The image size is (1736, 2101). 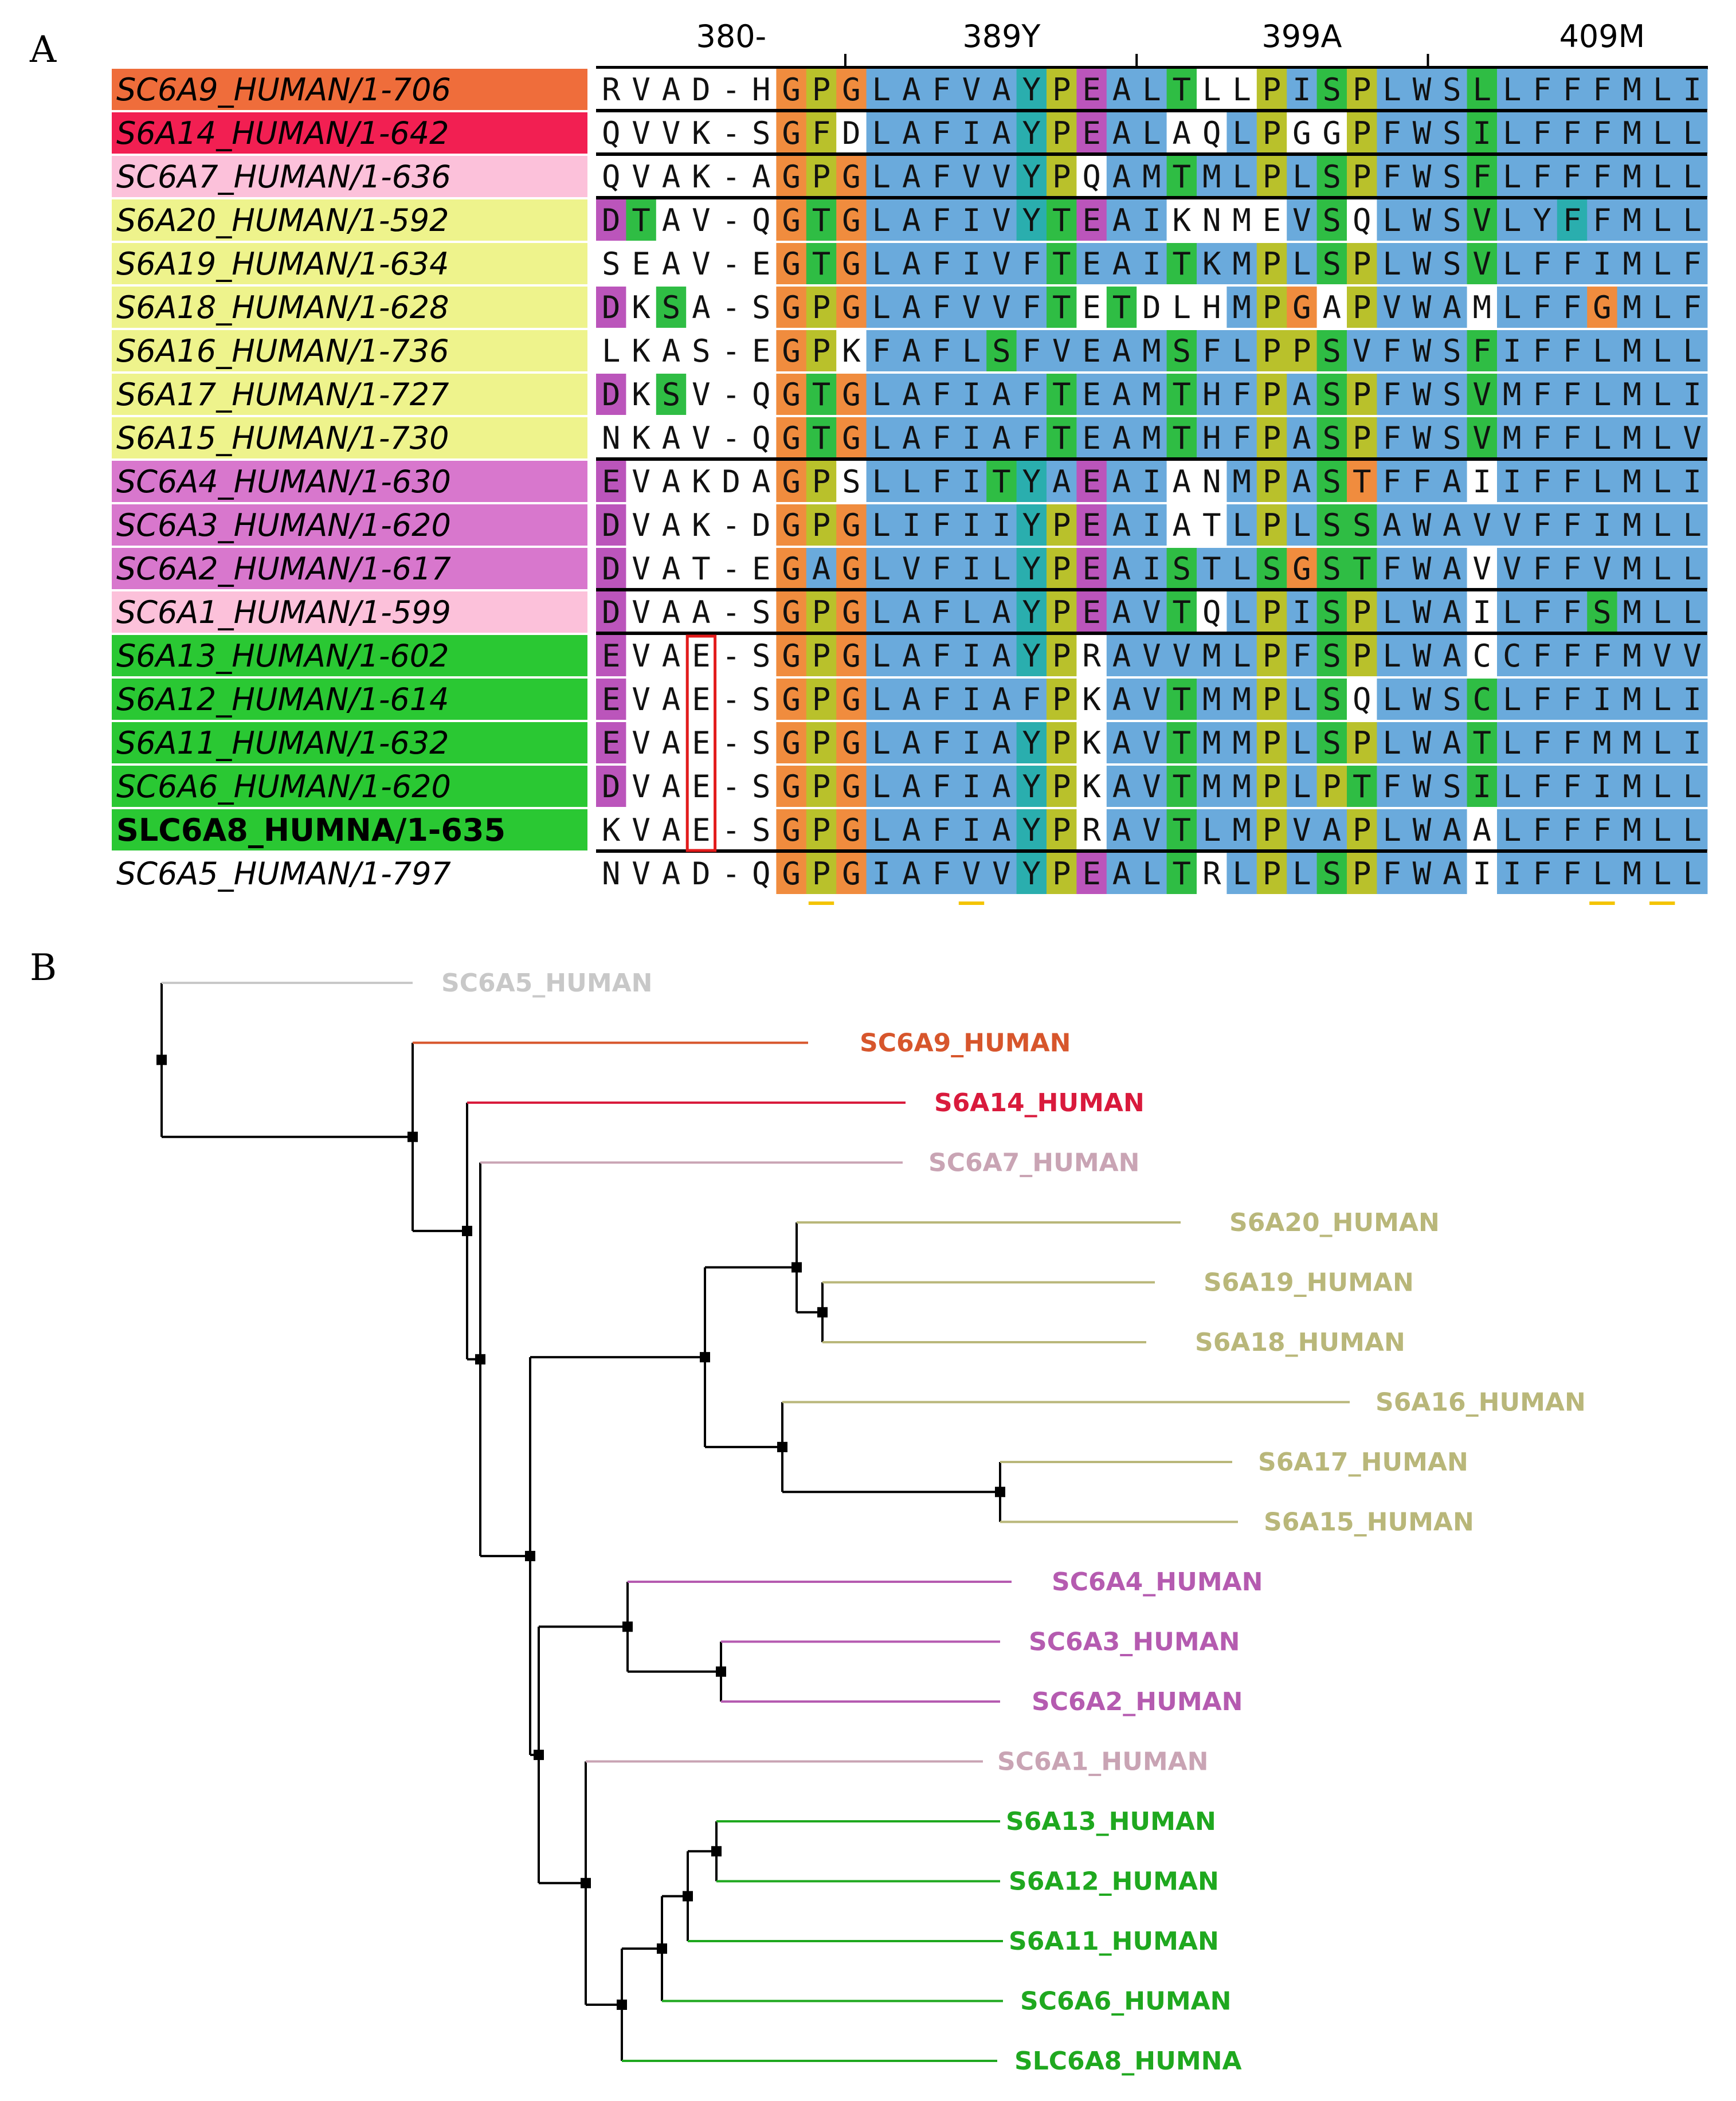 I want to click on residue-letter: I, so click(x=1151, y=264).